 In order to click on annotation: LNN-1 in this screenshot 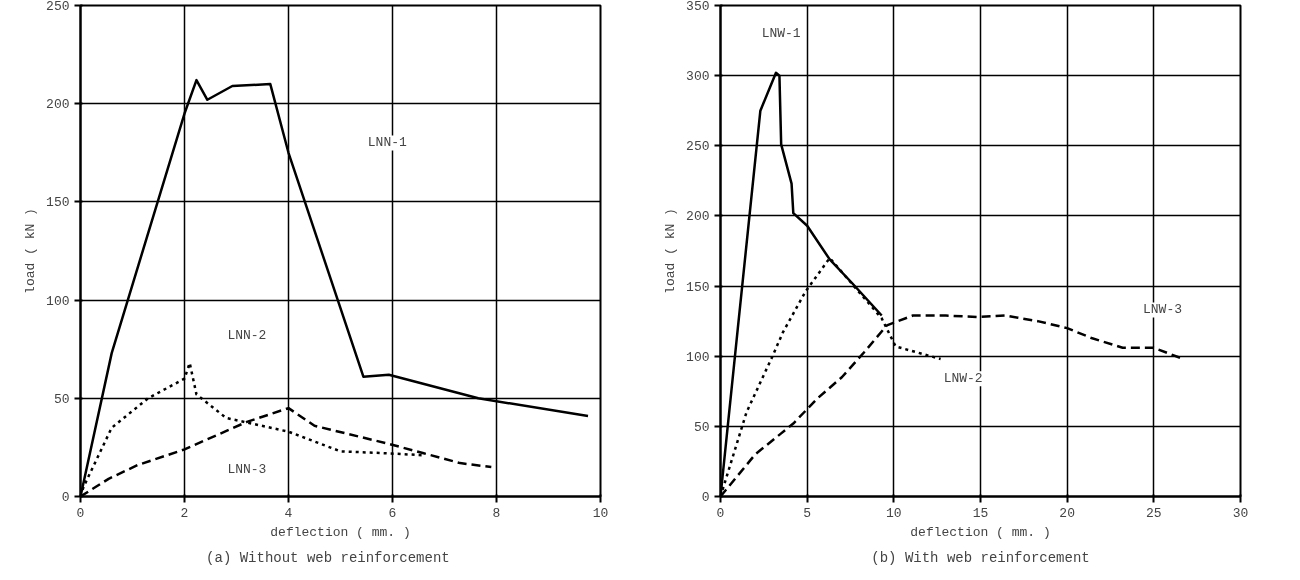, I will do `click(387, 143)`.